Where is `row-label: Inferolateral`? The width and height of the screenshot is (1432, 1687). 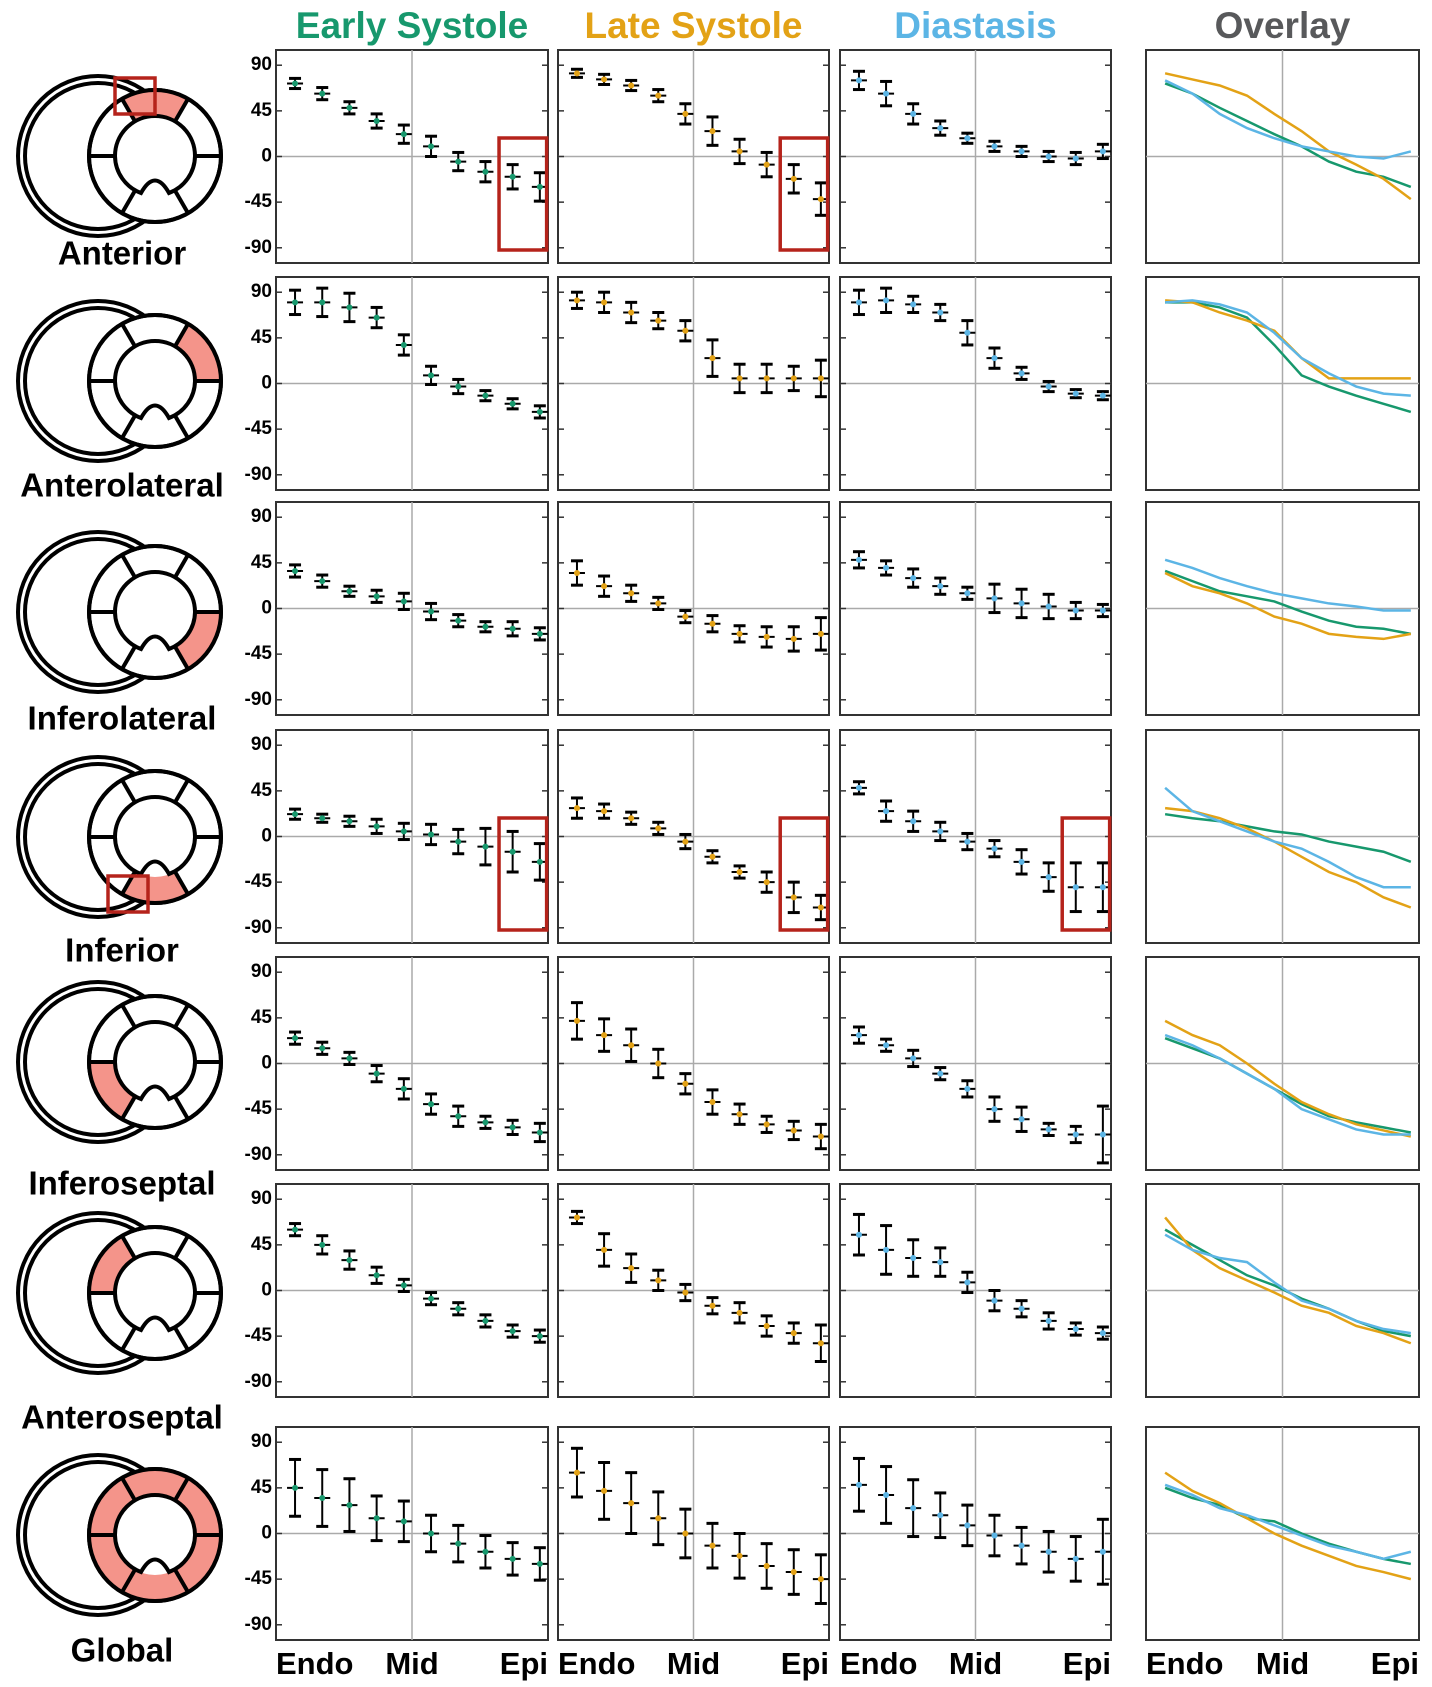 row-label: Inferolateral is located at coordinates (122, 718).